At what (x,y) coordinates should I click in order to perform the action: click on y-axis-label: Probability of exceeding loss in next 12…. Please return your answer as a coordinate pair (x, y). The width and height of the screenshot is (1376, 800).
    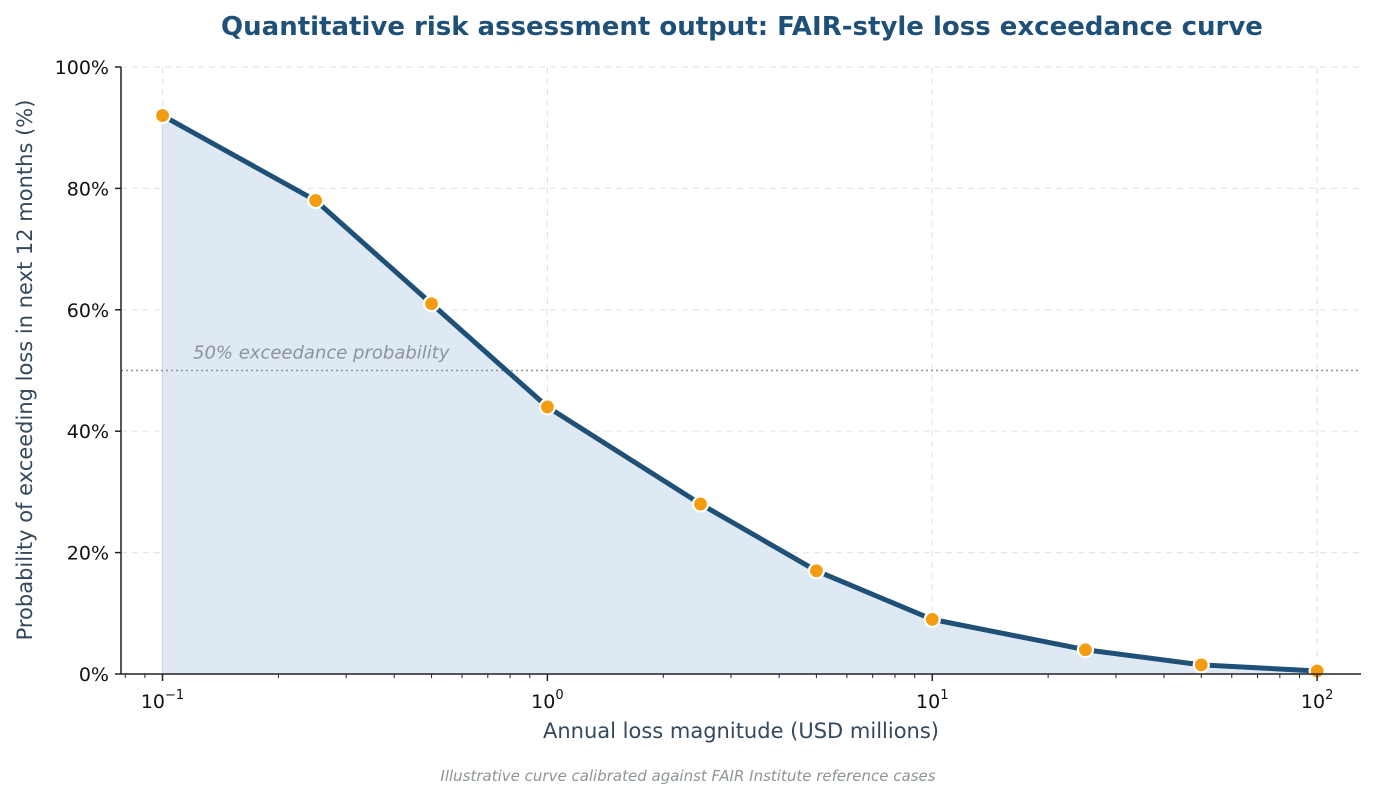
    Looking at the image, I should click on (25, 370).